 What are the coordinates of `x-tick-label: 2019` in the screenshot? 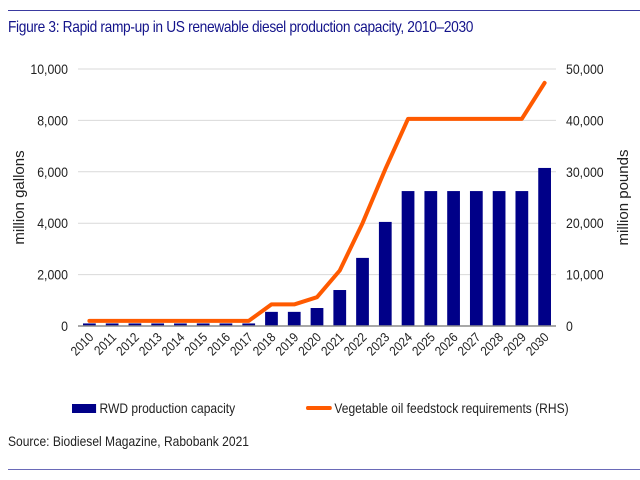 It's located at (287, 344).